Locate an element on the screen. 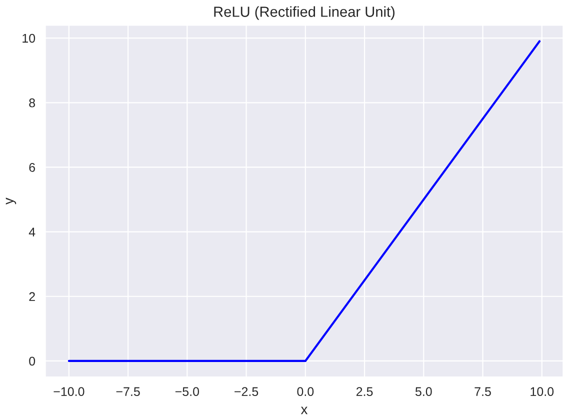  chart-title: ReLU (Rectified Linear Unit) is located at coordinates (304, 13).